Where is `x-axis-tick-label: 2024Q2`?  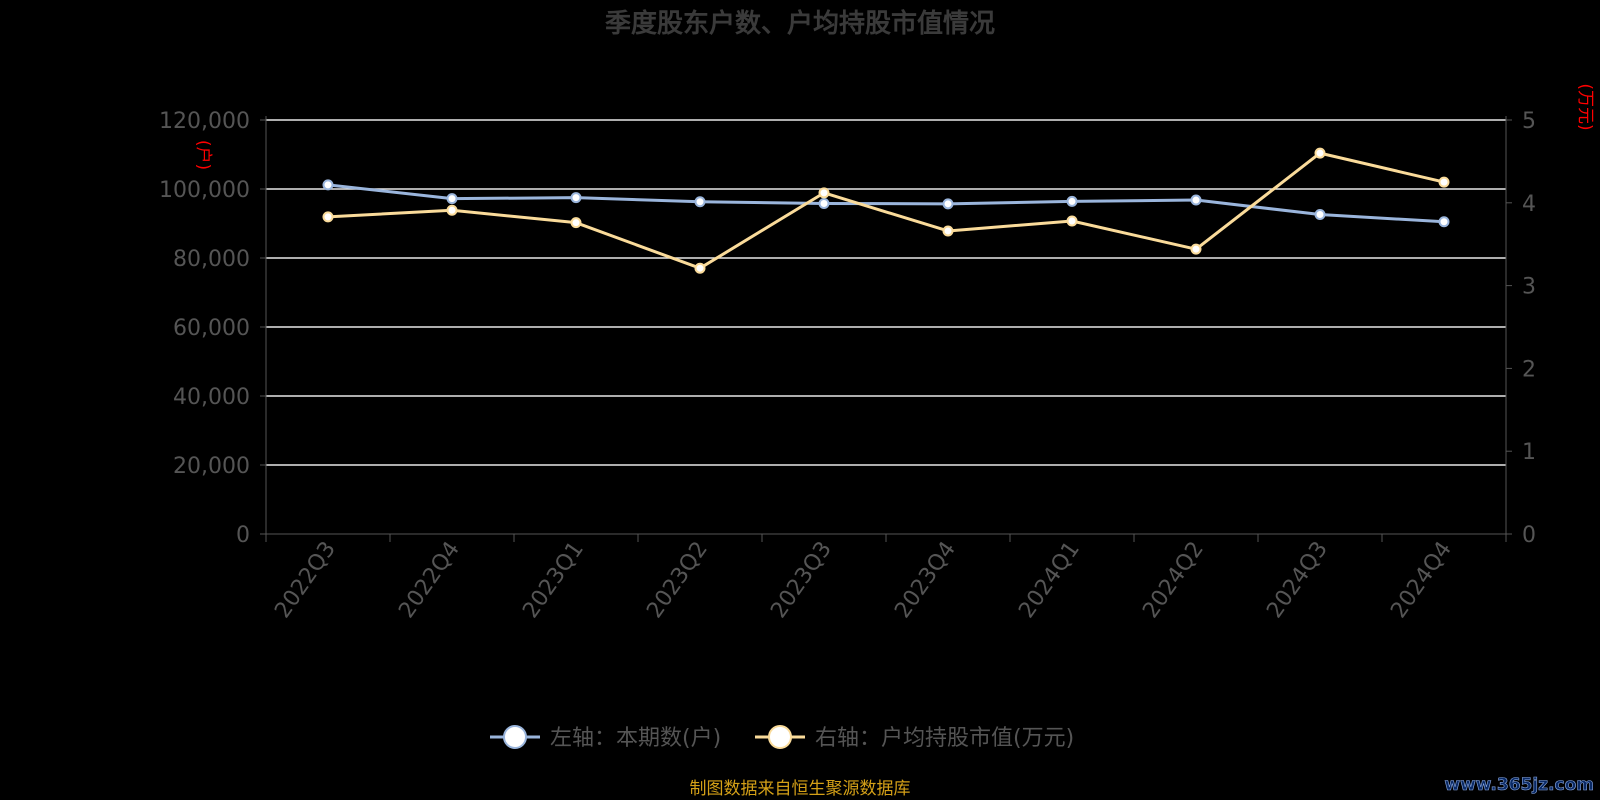
x-axis-tick-label: 2024Q2 is located at coordinates (1173, 580).